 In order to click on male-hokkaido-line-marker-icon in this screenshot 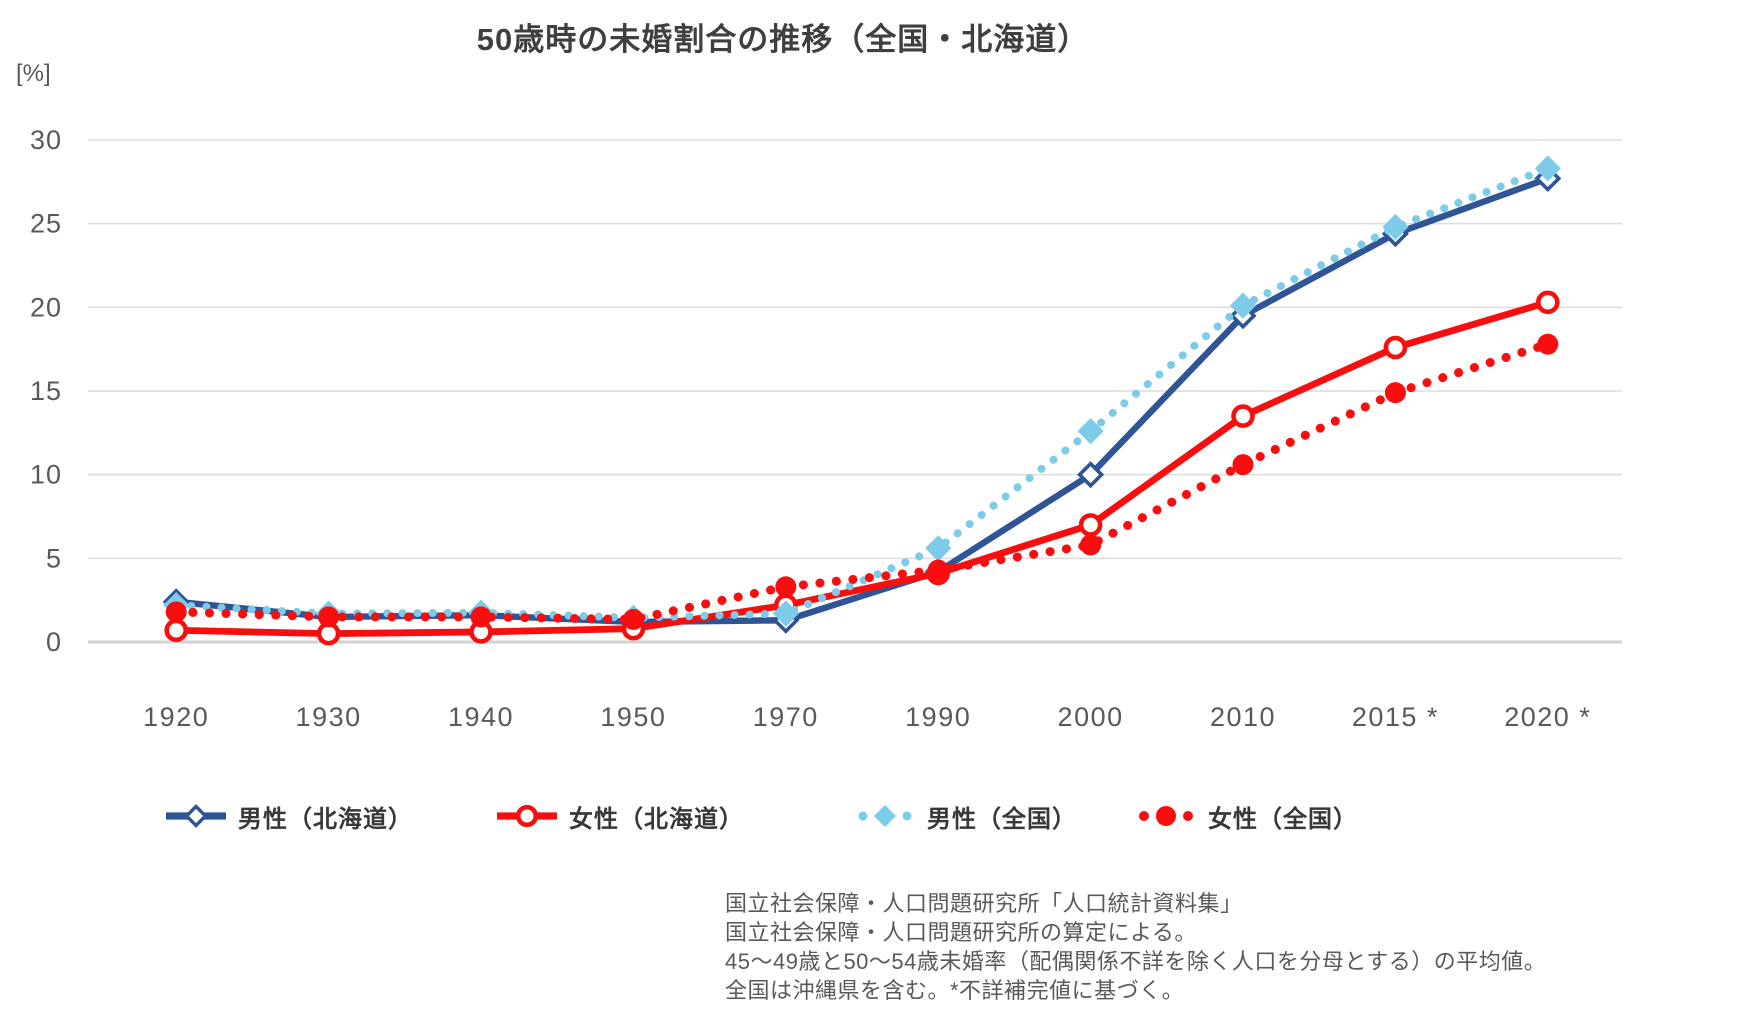, I will do `click(196, 816)`.